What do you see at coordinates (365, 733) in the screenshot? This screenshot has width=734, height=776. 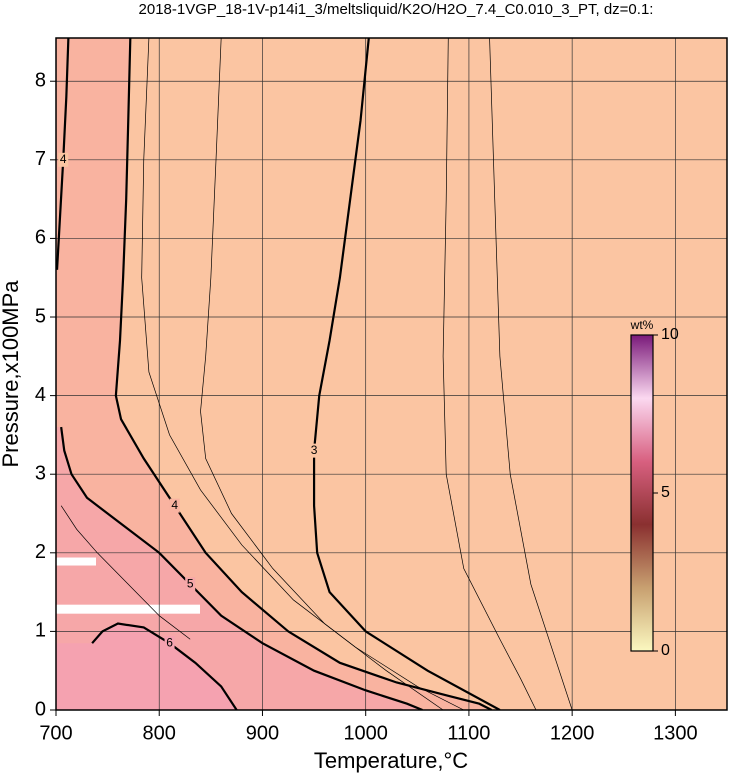 I see `x-tick-label: 1000` at bounding box center [365, 733].